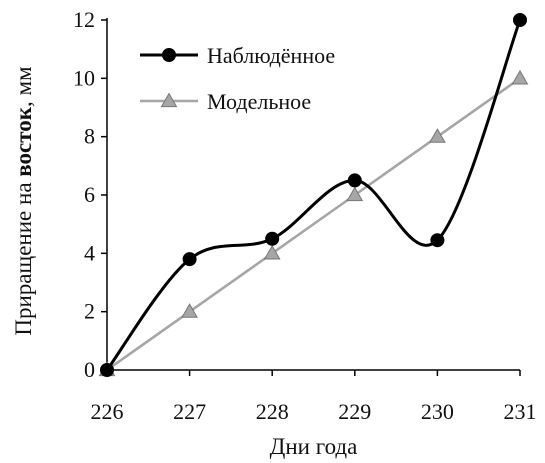 The width and height of the screenshot is (545, 463). What do you see at coordinates (107, 411) in the screenshot?
I see `x-tick-label: 226` at bounding box center [107, 411].